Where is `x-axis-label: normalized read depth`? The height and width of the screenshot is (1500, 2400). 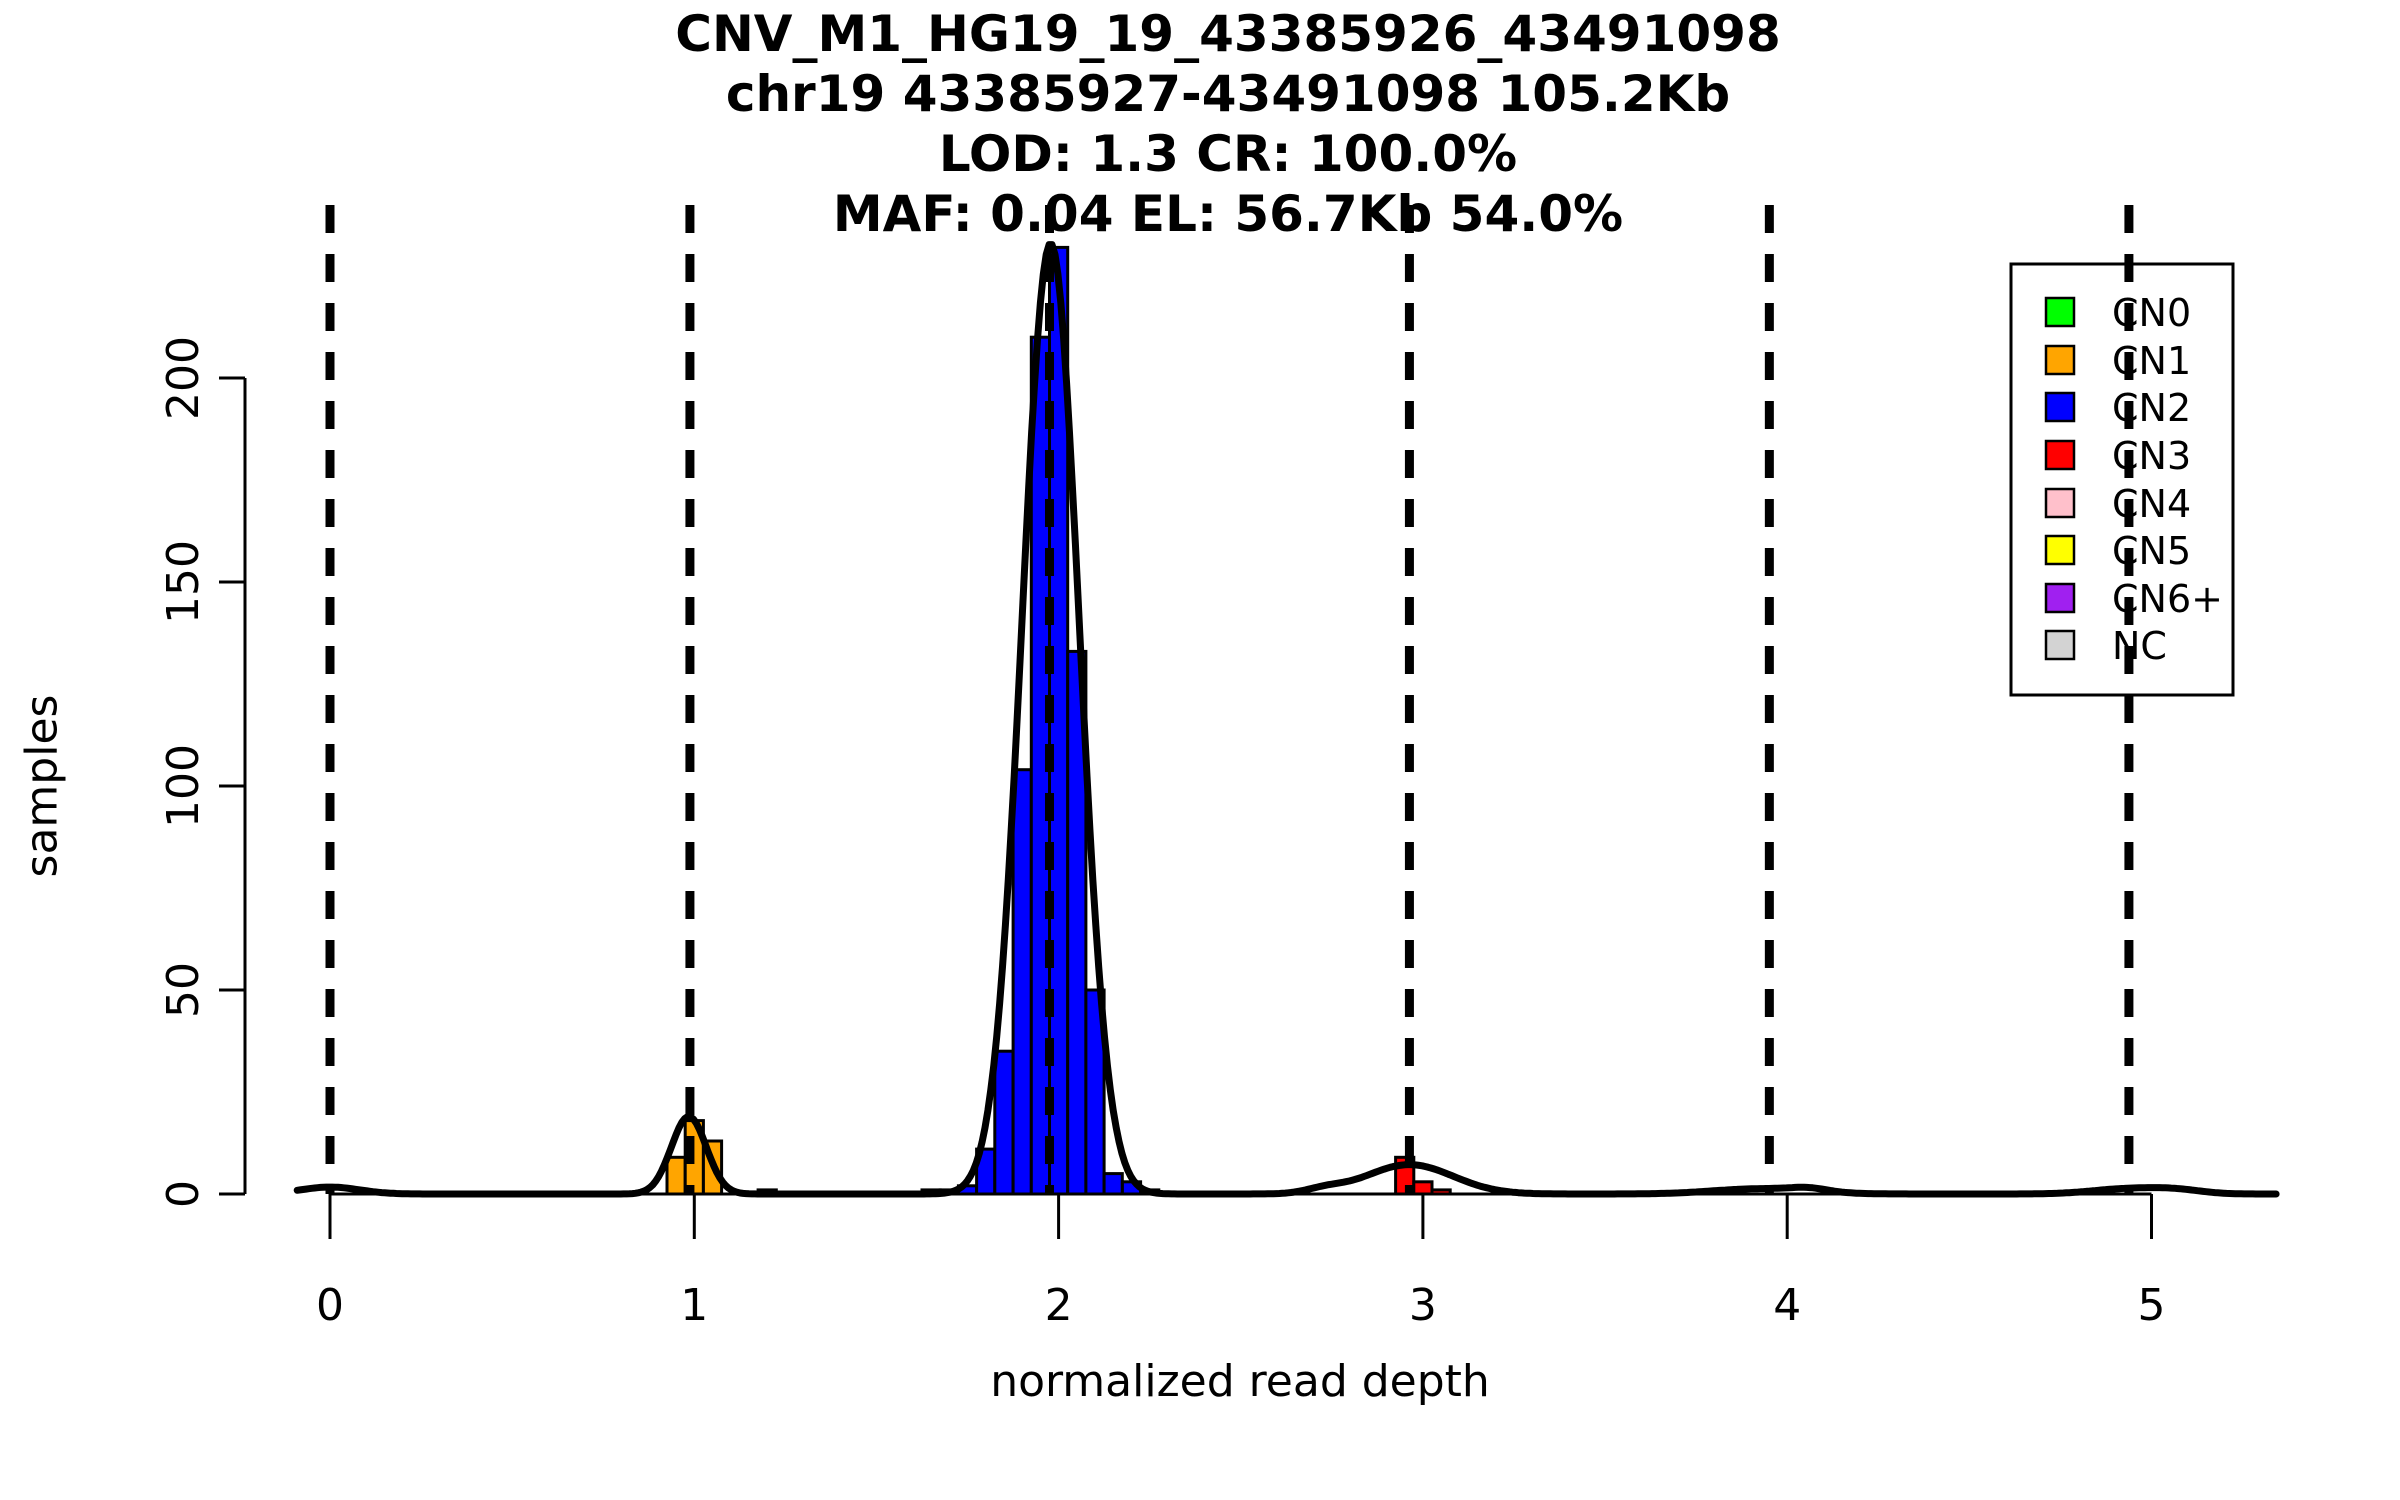 x-axis-label: normalized read depth is located at coordinates (1240, 1381).